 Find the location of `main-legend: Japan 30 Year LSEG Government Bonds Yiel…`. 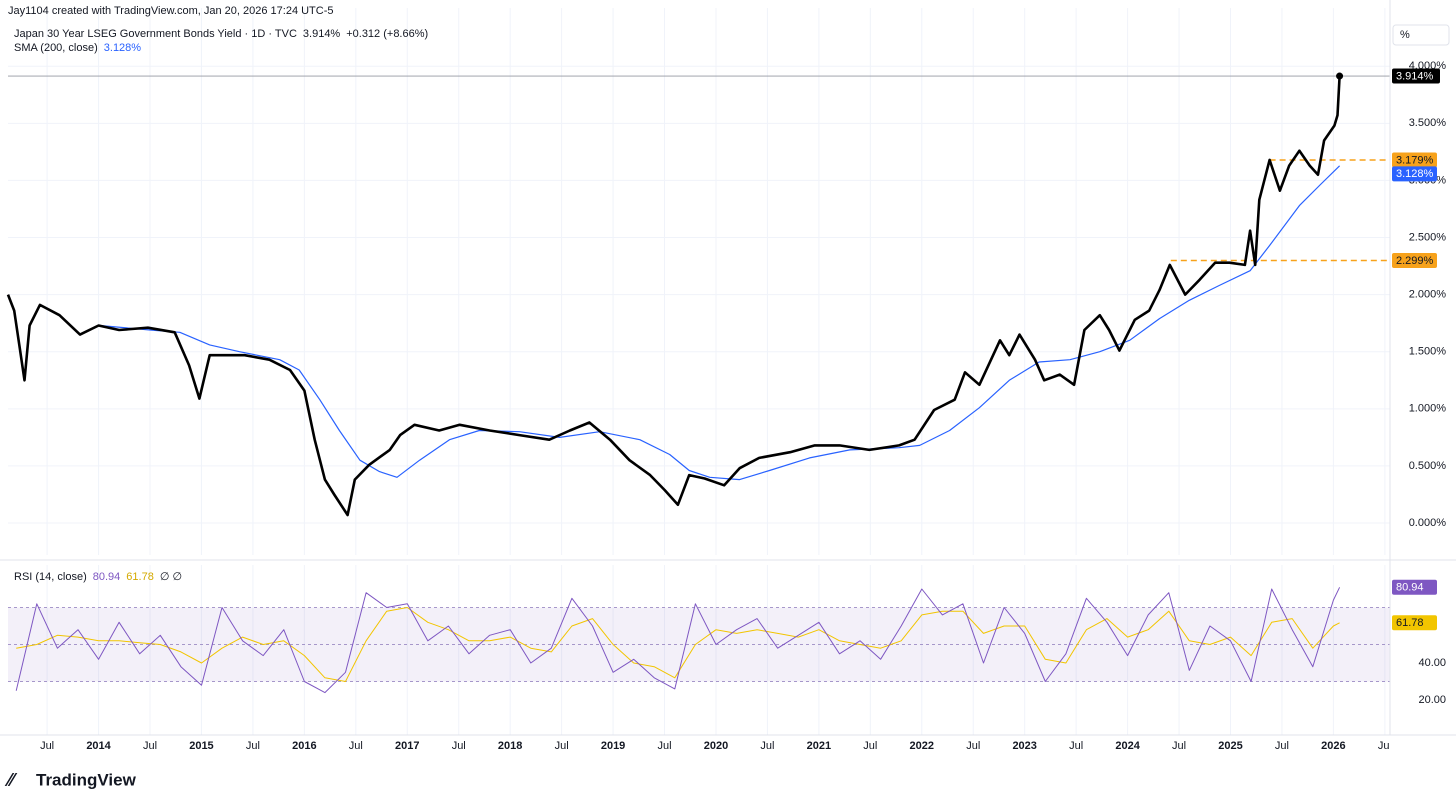

main-legend: Japan 30 Year LSEG Government Bonds Yiel… is located at coordinates (221, 34).